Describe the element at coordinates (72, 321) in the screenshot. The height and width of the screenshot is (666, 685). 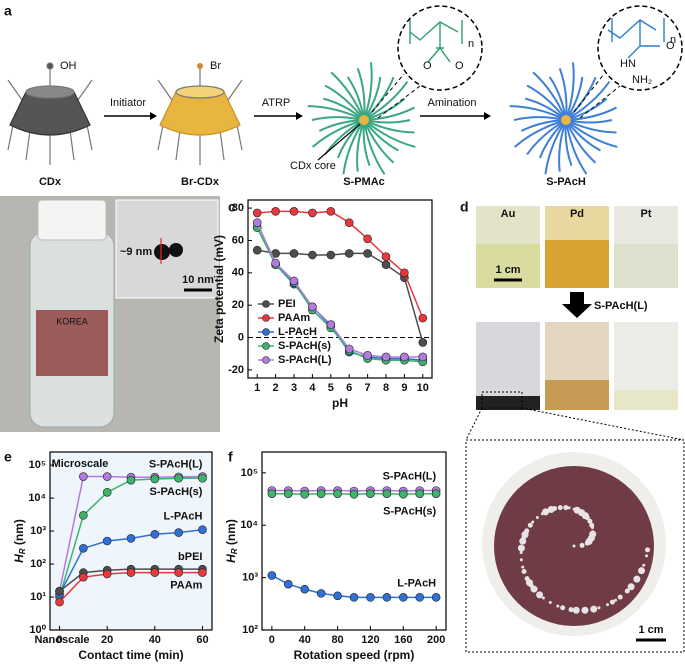
I see `brand: KOREA` at that location.